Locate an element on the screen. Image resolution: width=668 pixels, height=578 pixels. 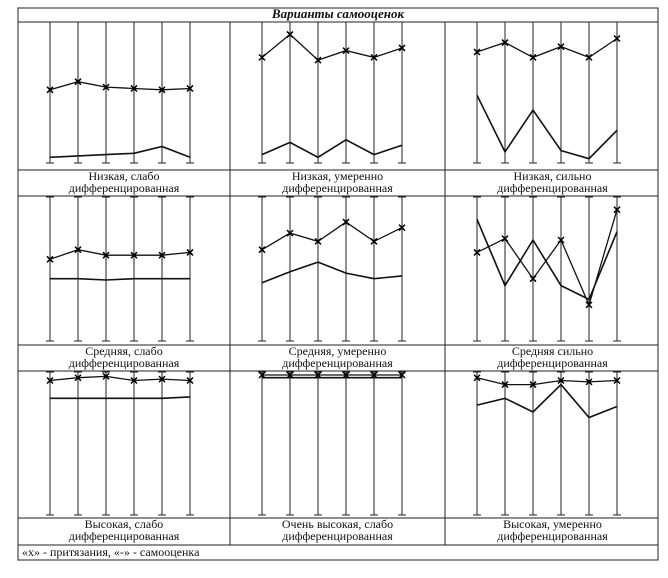
cell-caption: Высокая, умеренно is located at coordinates (552, 524).